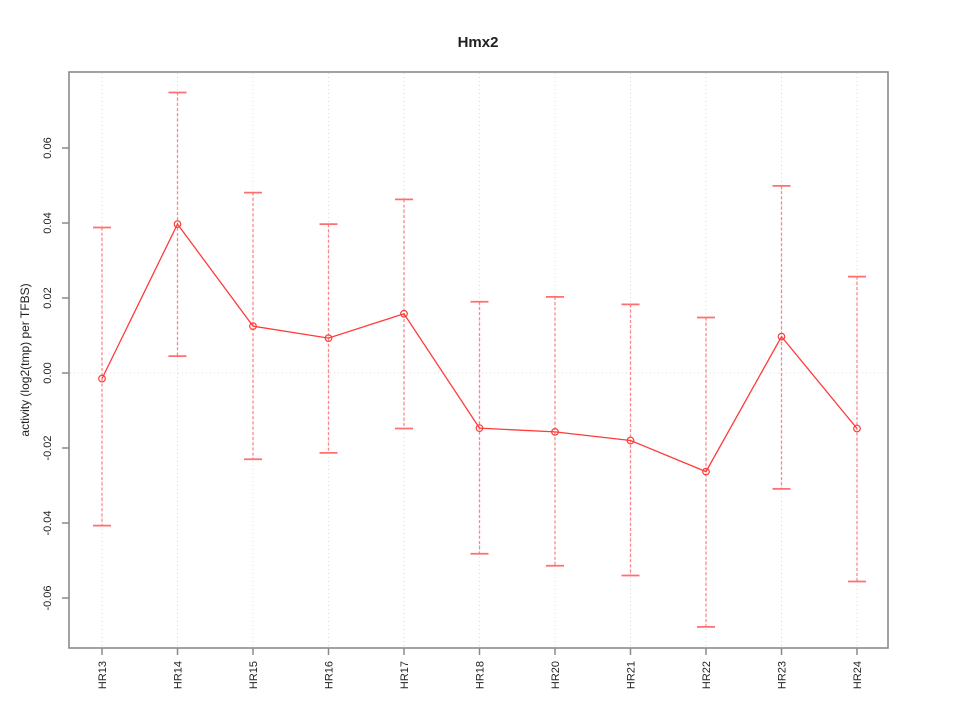  Describe the element at coordinates (858, 675) in the screenshot. I see `x-tick-label: HR24` at that location.